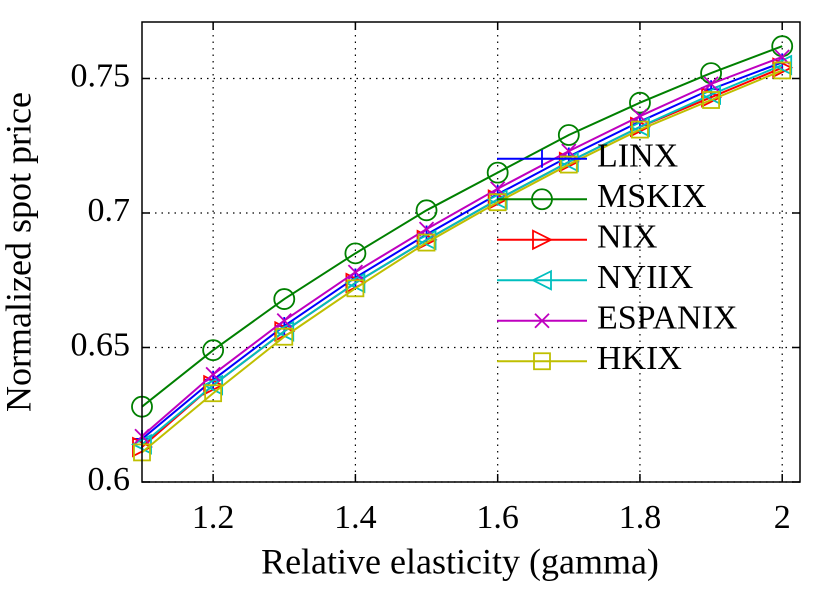  I want to click on legend-label: LINX, so click(637, 156).